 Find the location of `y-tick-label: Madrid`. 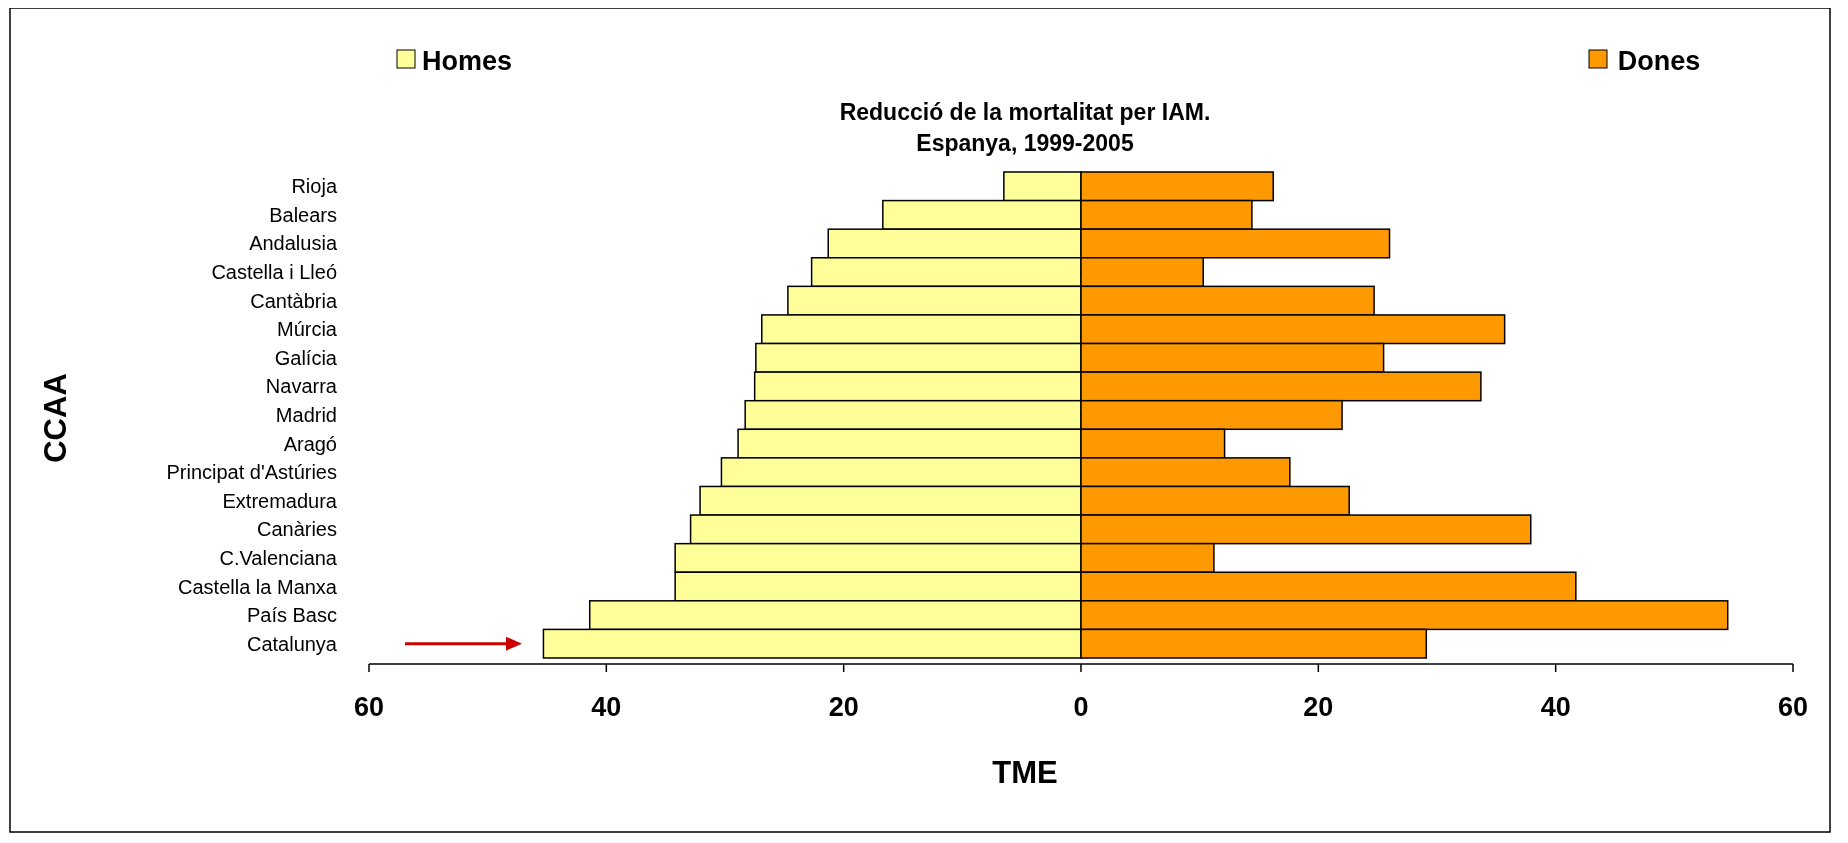

y-tick-label: Madrid is located at coordinates (306, 415).